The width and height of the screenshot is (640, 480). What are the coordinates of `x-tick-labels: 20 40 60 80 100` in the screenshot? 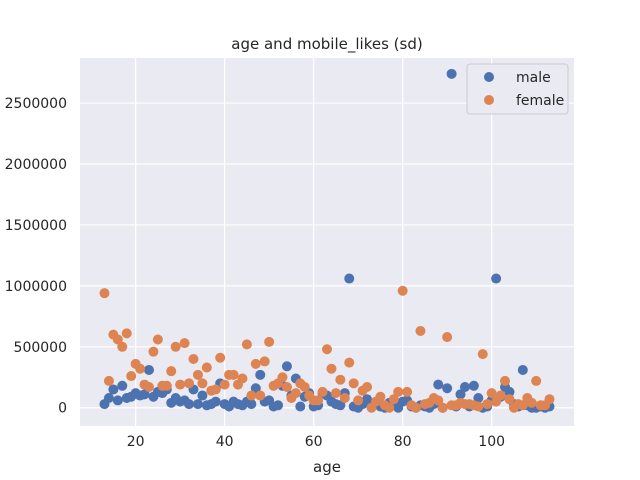 It's located at (316, 442).